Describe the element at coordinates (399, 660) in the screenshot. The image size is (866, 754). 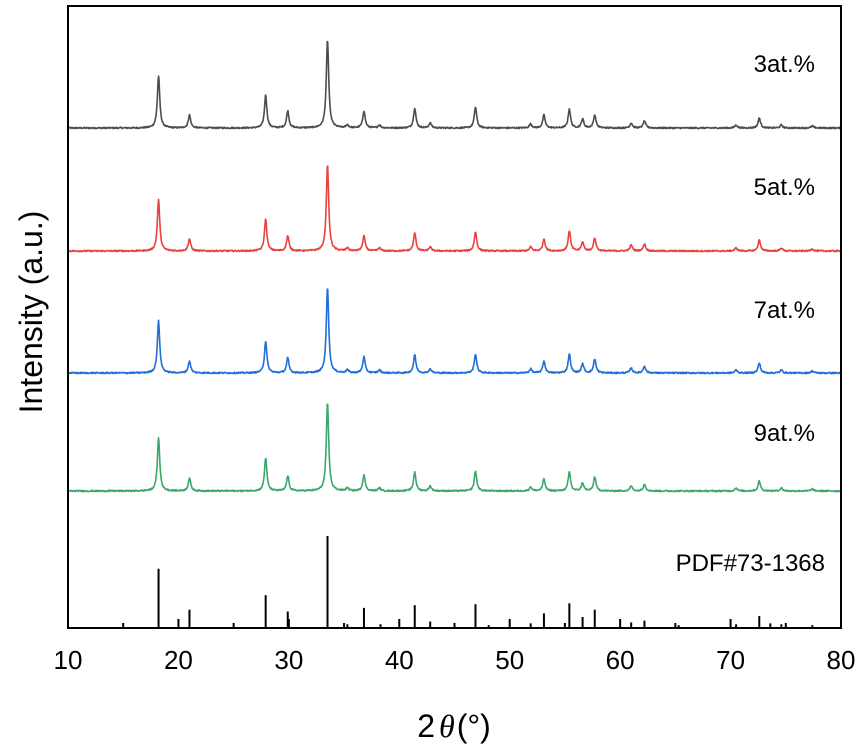
I see `x-tick-label: 40` at that location.